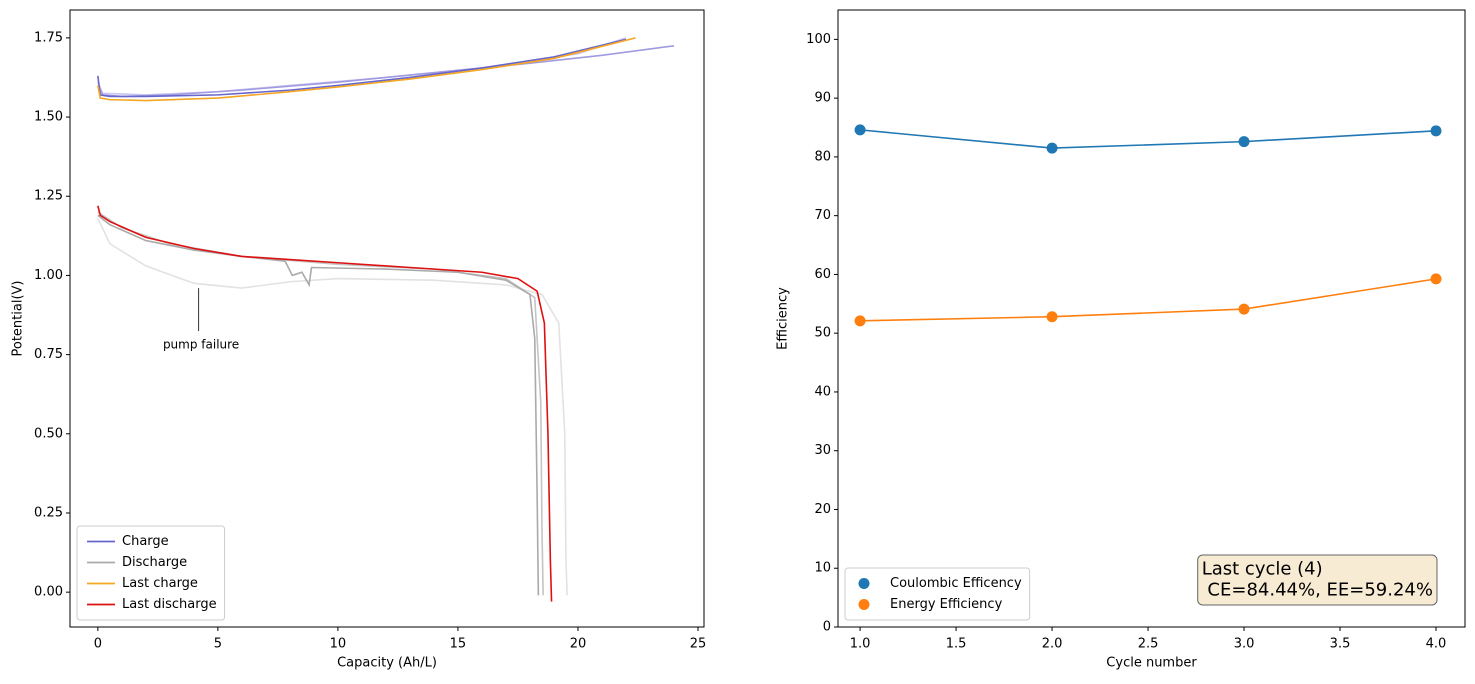  What do you see at coordinates (48, 37) in the screenshot?
I see `y-tick-label: 1.75` at bounding box center [48, 37].